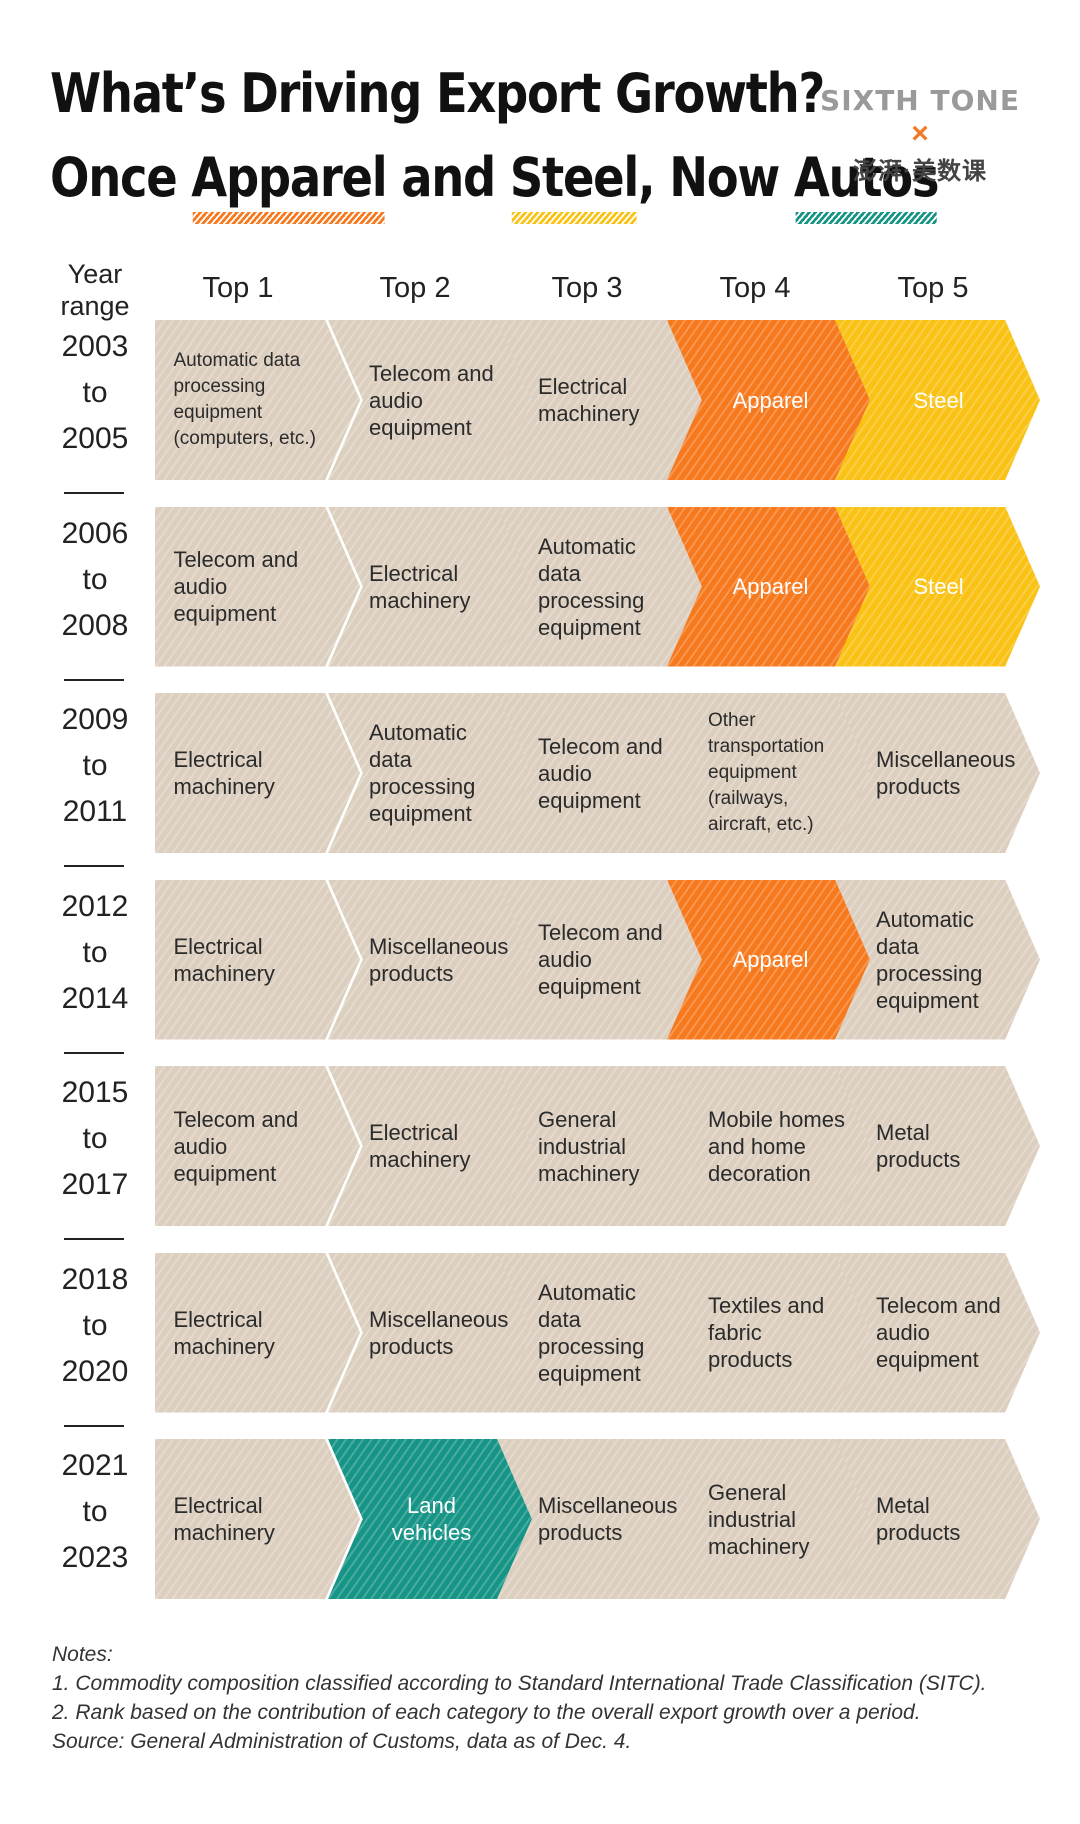 This screenshot has height=1824, width=1080. What do you see at coordinates (715, 177) in the screenshot?
I see `title-part-now: , Now` at bounding box center [715, 177].